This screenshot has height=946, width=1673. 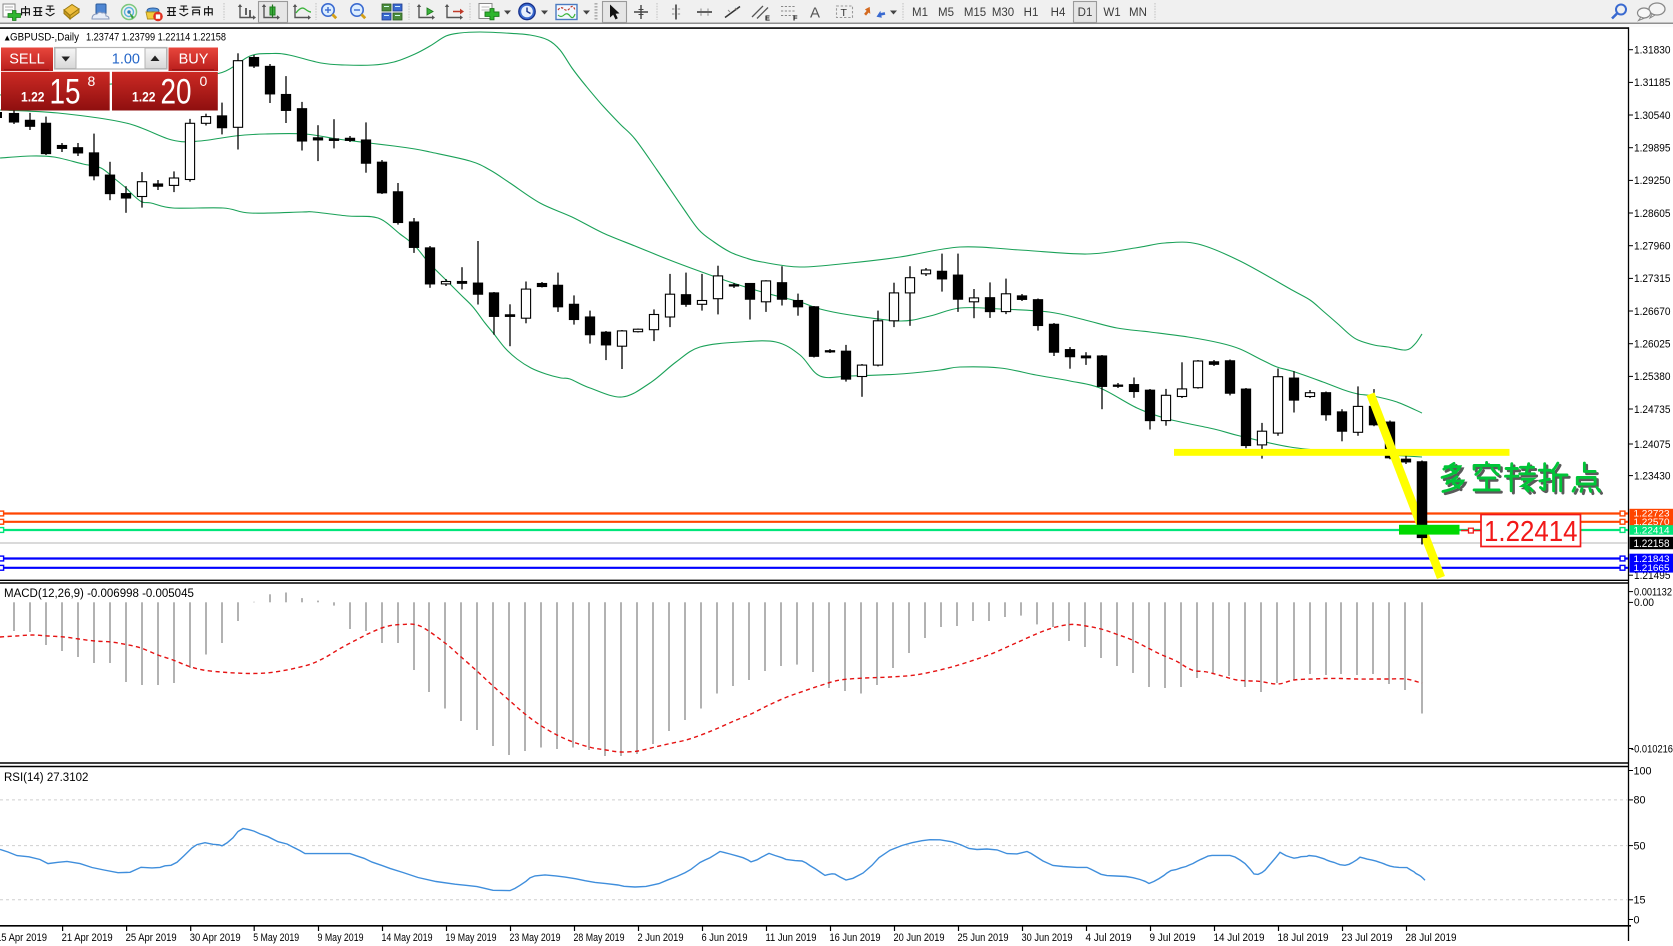 I want to click on svg-text: 14 Jul 2019, so click(x=1239, y=938).